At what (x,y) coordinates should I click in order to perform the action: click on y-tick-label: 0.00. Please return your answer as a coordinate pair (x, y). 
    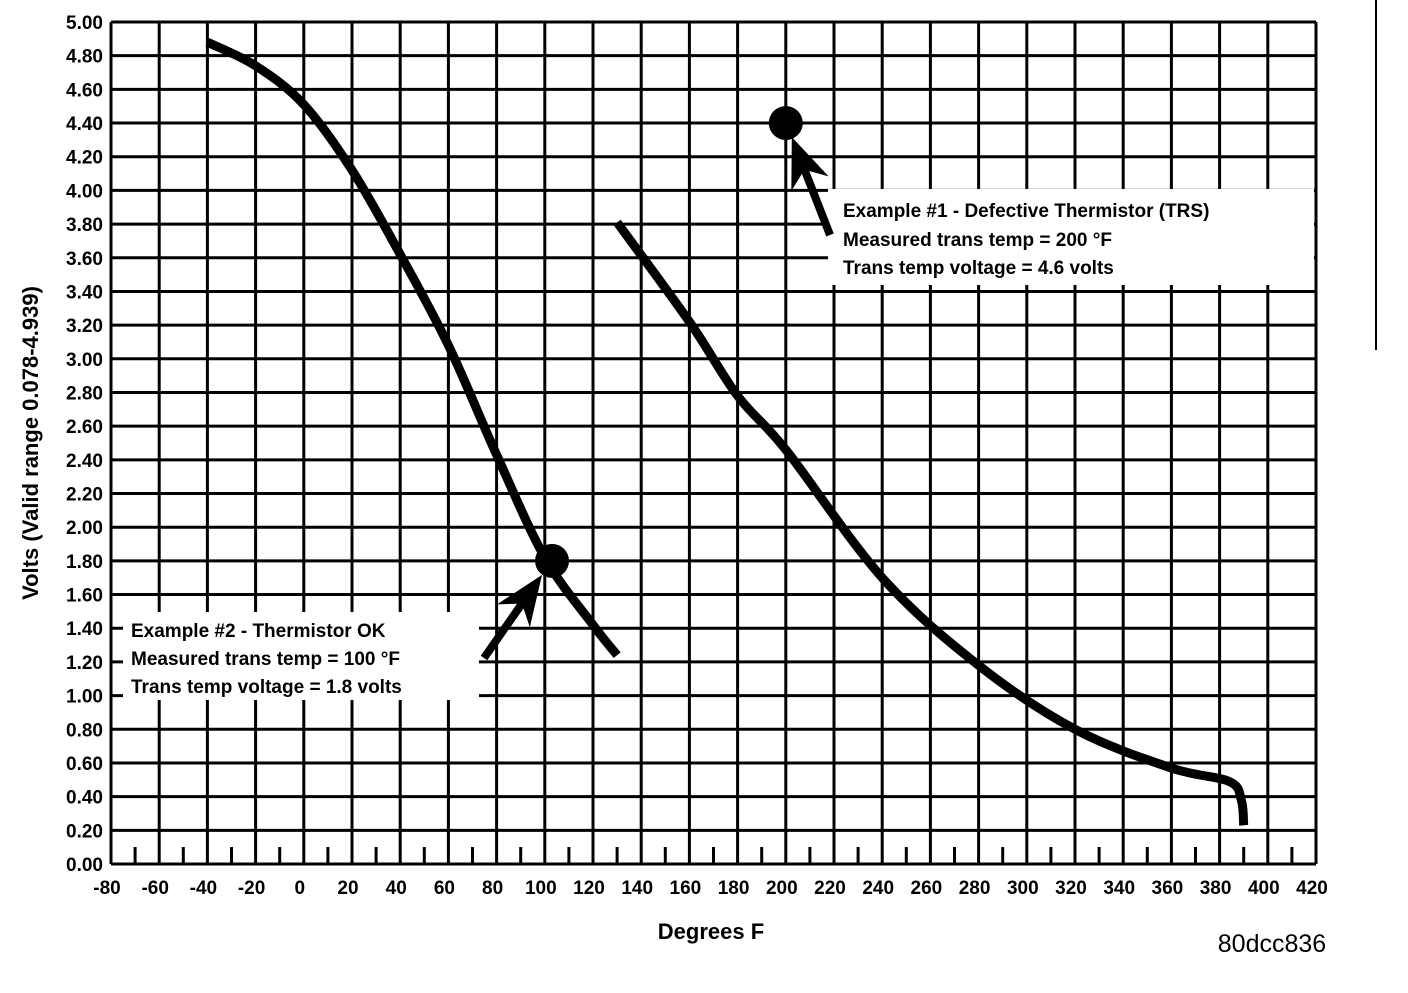
    Looking at the image, I should click on (84, 865).